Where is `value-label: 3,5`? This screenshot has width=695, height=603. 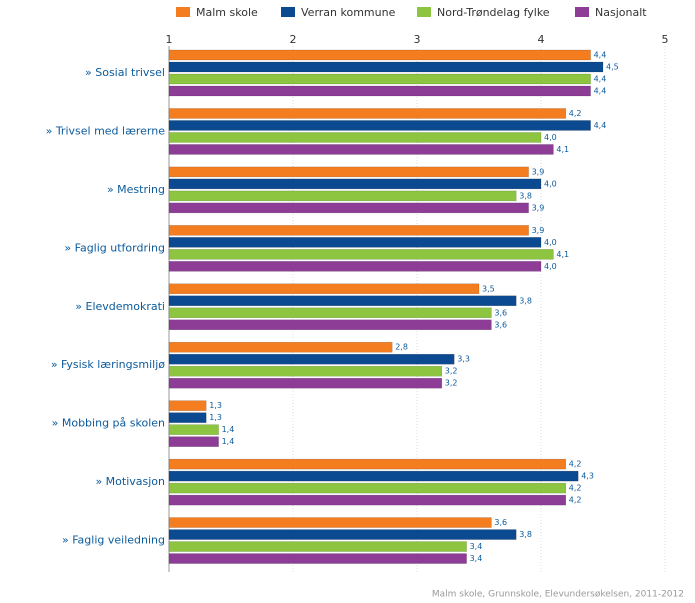
value-label: 3,5 is located at coordinates (488, 288).